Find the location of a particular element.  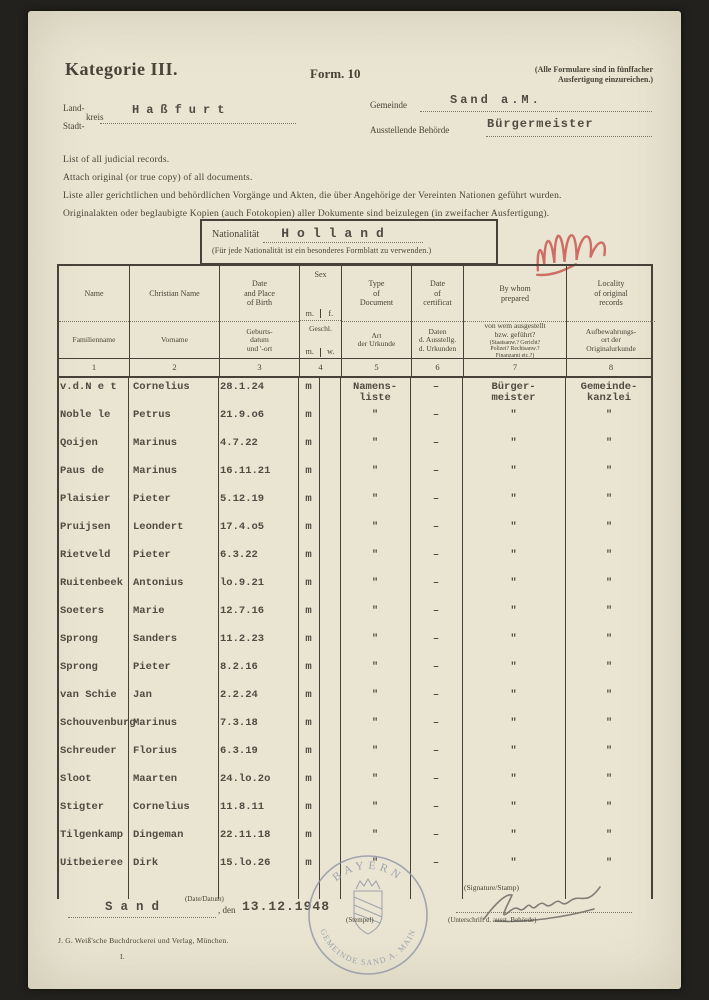

cell-dob: 22.11.18 is located at coordinates (245, 835).